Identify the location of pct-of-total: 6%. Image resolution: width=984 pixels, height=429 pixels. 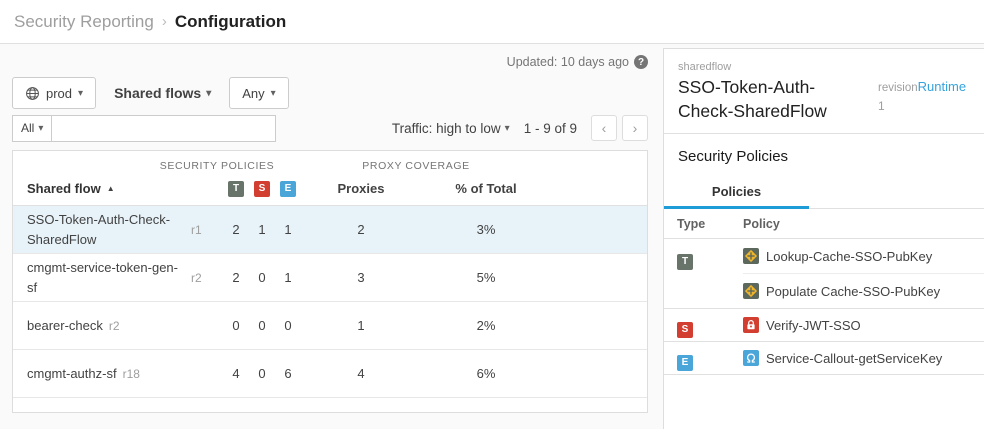
(486, 373).